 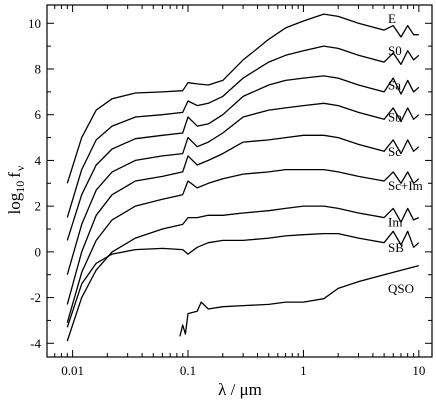 I want to click on series-labels-layer: E S0 Sa Sb Sc Sc+Im Im SB QSO, so click(x=405, y=153).